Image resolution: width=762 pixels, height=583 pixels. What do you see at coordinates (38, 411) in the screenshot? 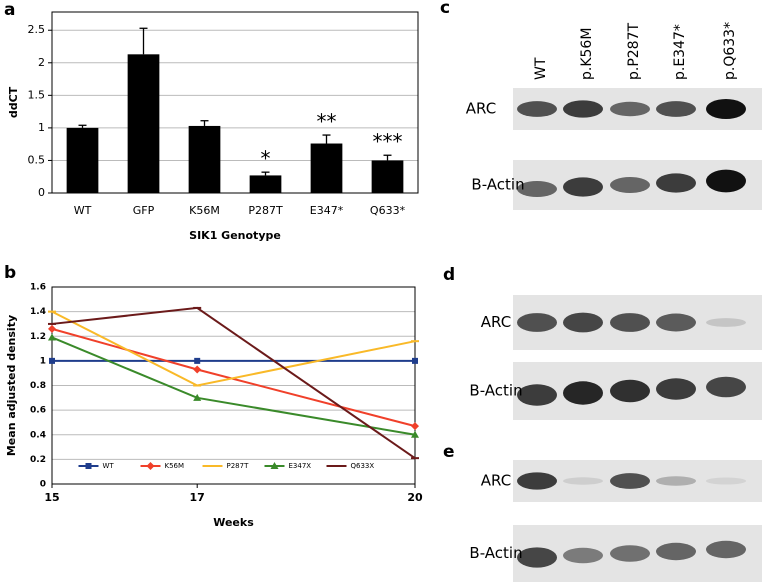
I see `y-tick-label: 0.6` at bounding box center [38, 411].